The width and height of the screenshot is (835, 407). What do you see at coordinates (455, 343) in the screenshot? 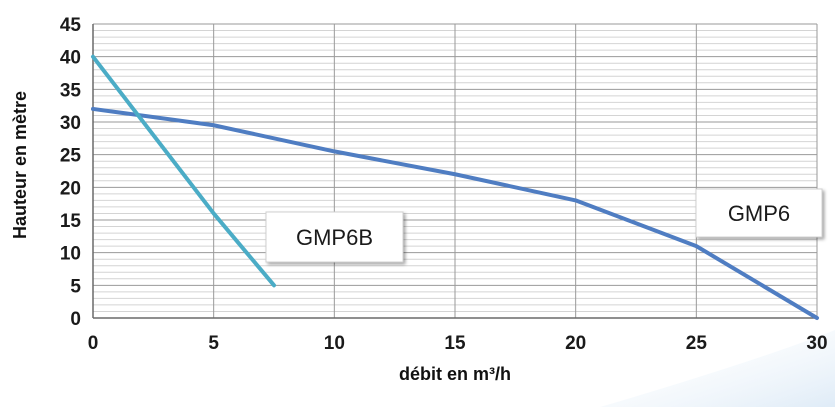
I see `x-tick-label: 15` at bounding box center [455, 343].